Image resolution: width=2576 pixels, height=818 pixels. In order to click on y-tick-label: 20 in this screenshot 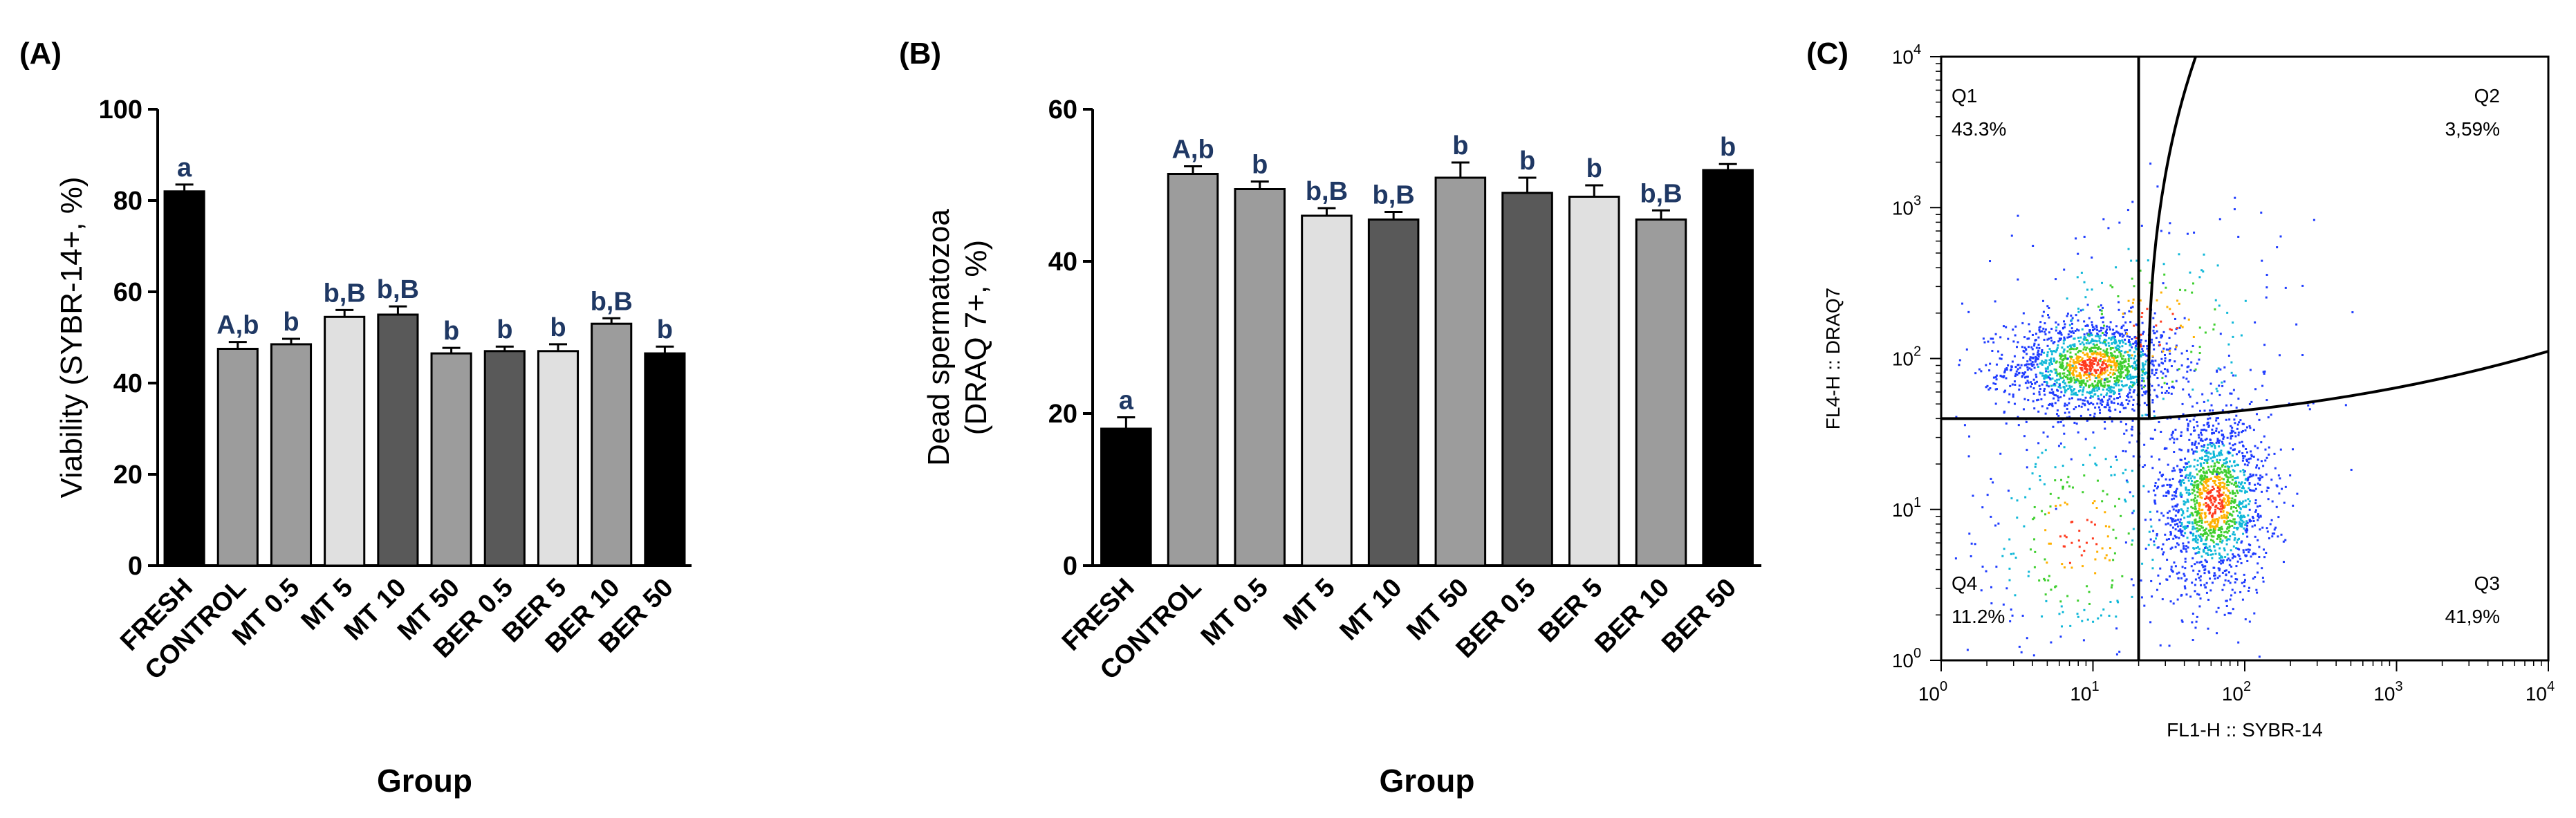, I will do `click(128, 475)`.